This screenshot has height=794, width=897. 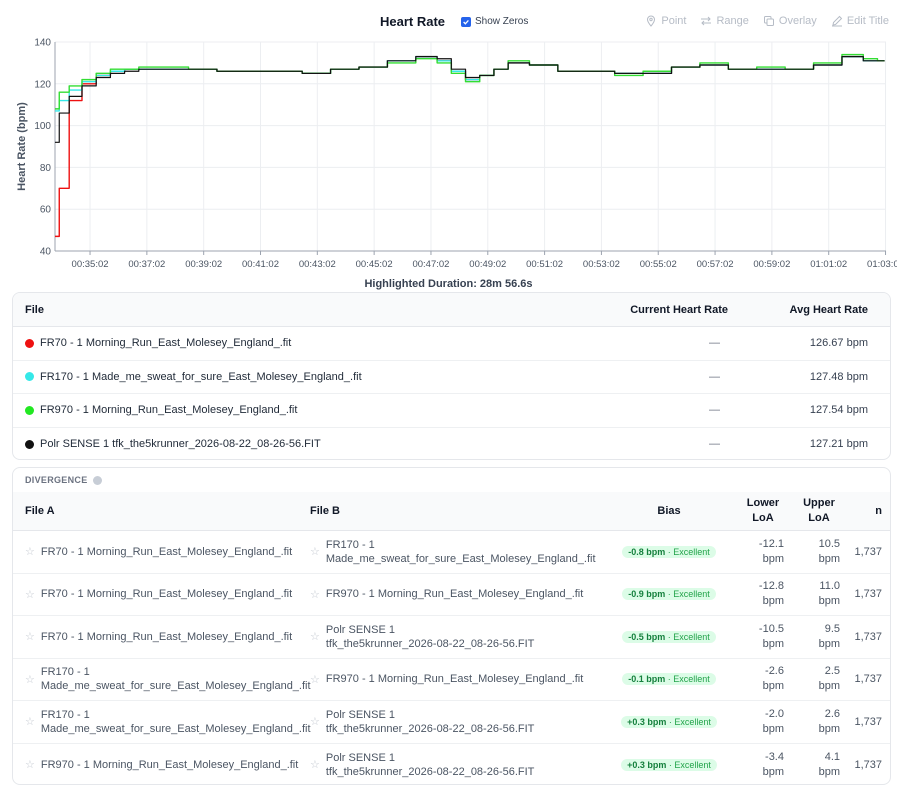 What do you see at coordinates (829, 543) in the screenshot?
I see `upper-loa-value: 10.5` at bounding box center [829, 543].